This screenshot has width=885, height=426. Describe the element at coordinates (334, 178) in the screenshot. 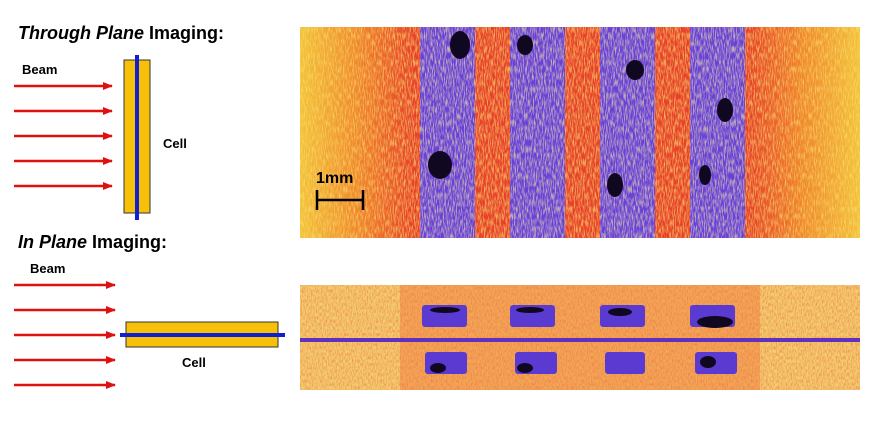

I see `scale-label: 1mm` at that location.